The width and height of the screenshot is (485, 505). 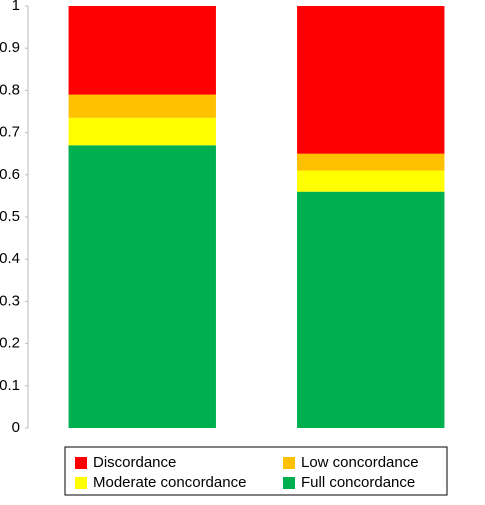 What do you see at coordinates (10, 89) in the screenshot?
I see `y-tick-label: 0.8` at bounding box center [10, 89].